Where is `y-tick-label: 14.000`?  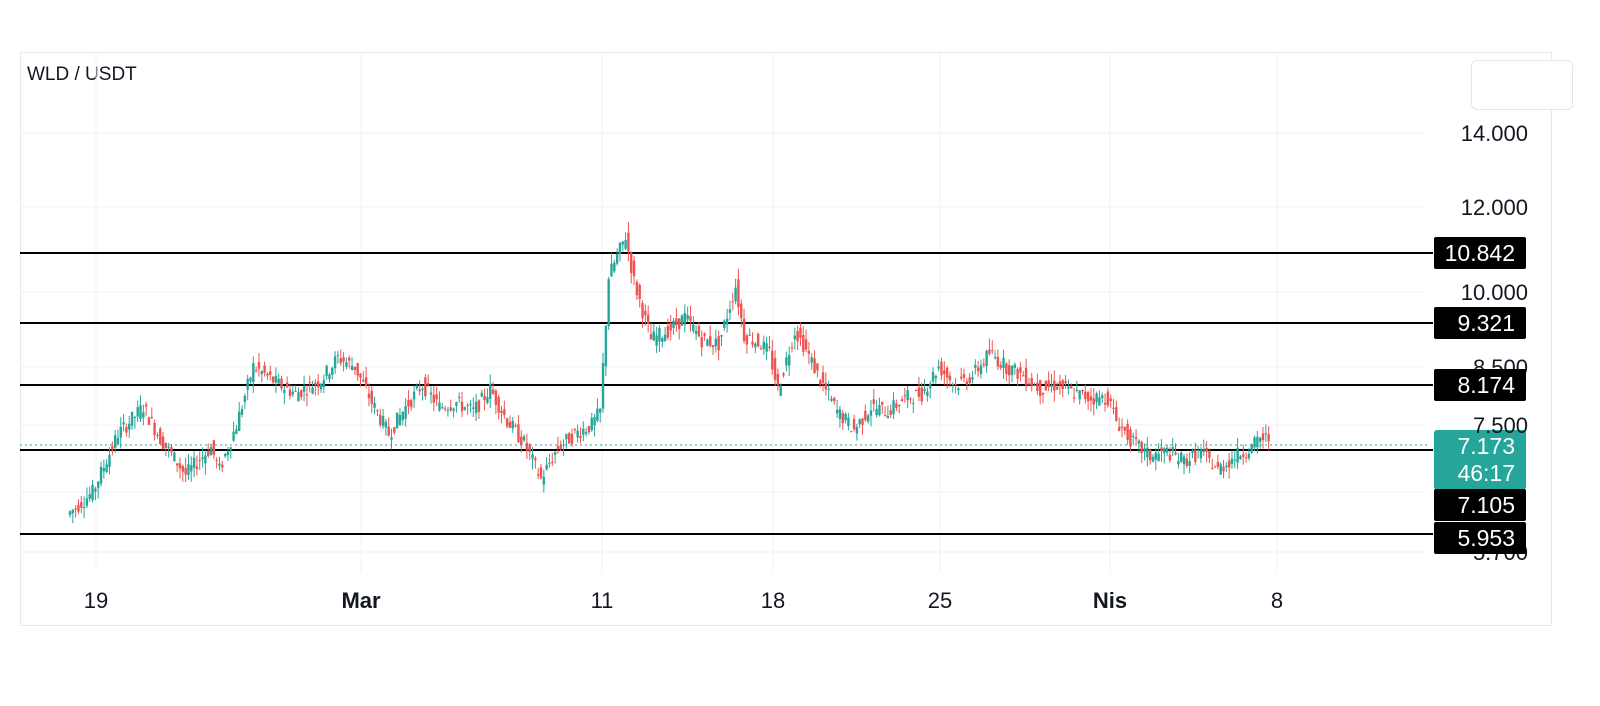 y-tick-label: 14.000 is located at coordinates (1494, 133).